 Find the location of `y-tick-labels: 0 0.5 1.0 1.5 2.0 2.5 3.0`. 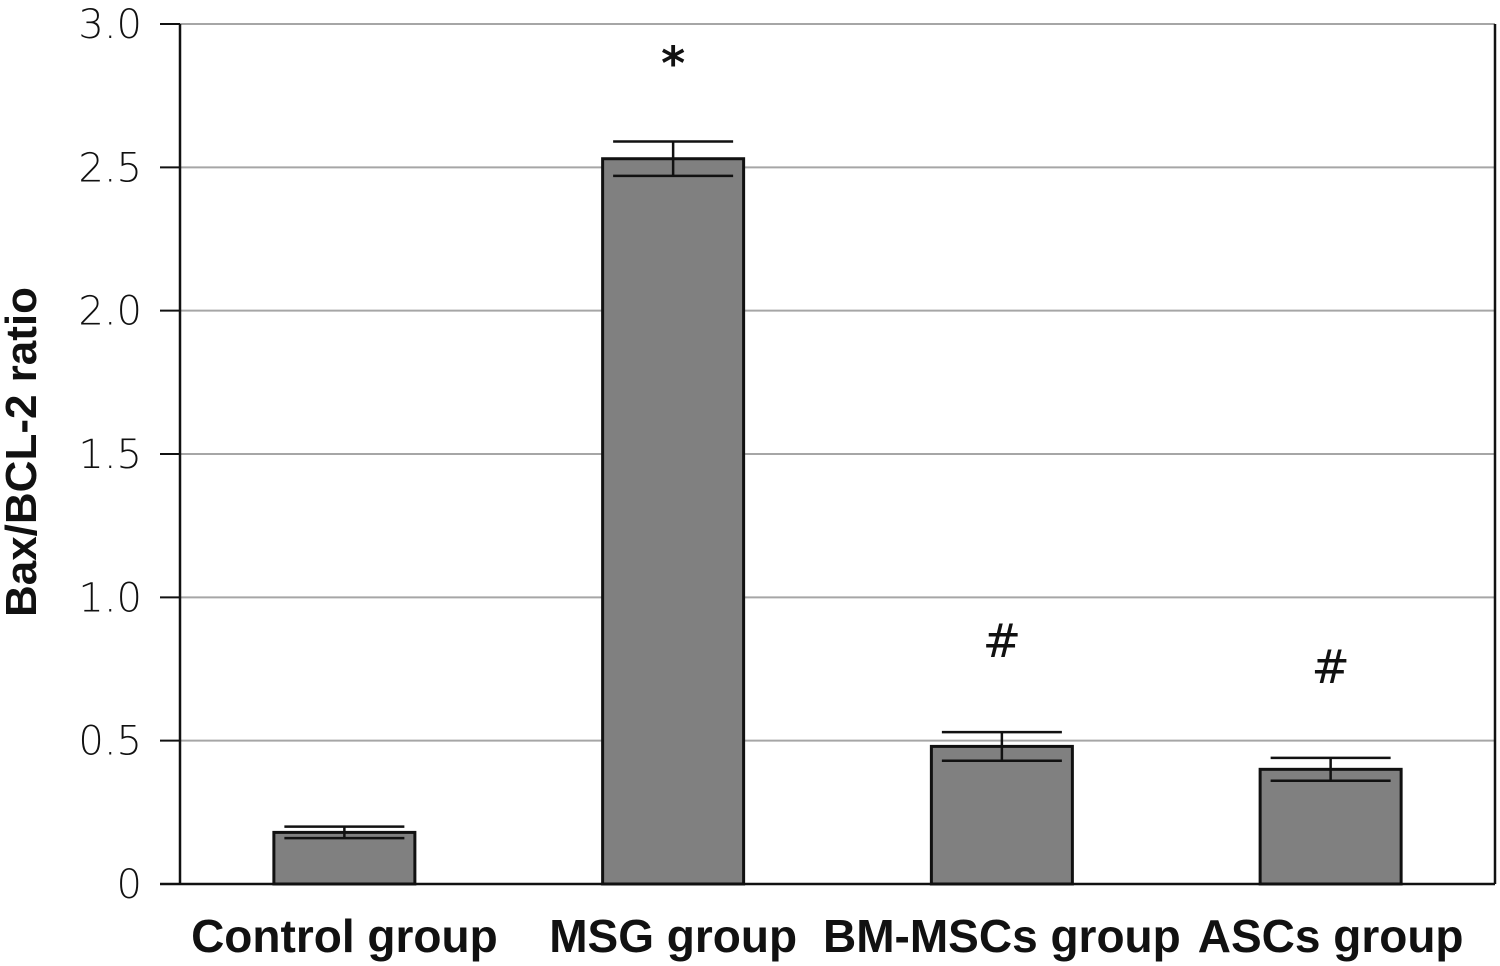

y-tick-labels: 0 0.5 1.0 1.5 2.0 2.5 3.0 is located at coordinates (110, 455).